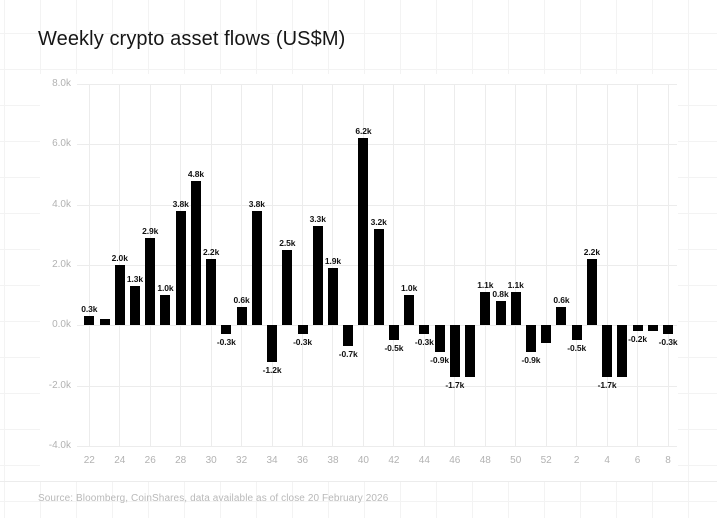  What do you see at coordinates (211, 460) in the screenshot?
I see `x-tick-label: 30` at bounding box center [211, 460].